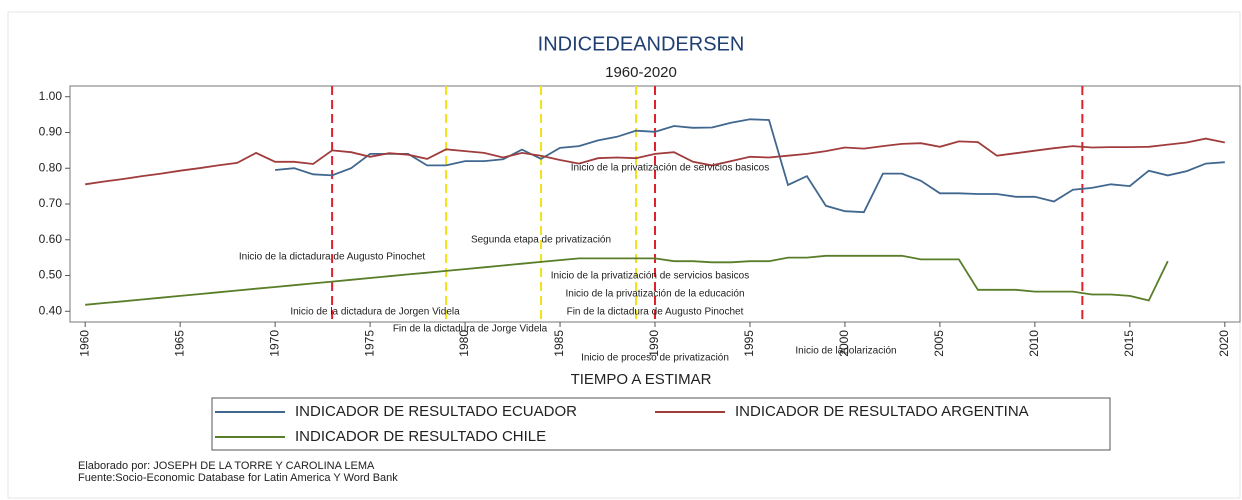 The height and width of the screenshot is (500, 1242). Describe the element at coordinates (420, 436) in the screenshot. I see `legend-label: INDICADOR DE RESULTADO CHILE` at that location.